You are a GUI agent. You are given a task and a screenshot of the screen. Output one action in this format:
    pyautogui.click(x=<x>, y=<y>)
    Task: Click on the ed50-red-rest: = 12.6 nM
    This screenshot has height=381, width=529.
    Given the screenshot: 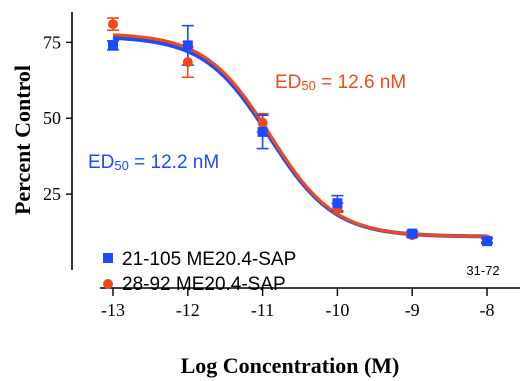 What is the action you would take?
    pyautogui.click(x=361, y=82)
    